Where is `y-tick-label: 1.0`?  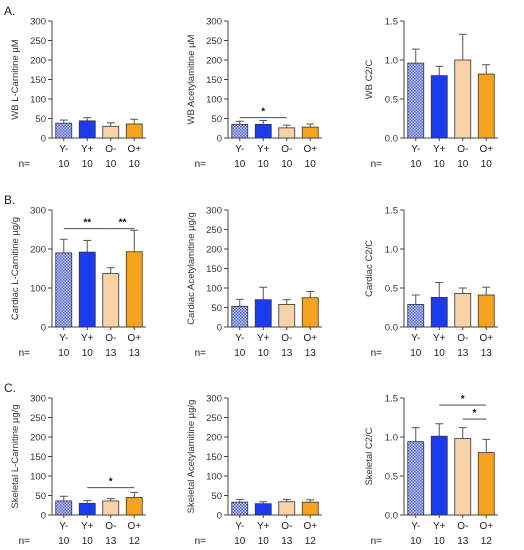 y-tick-label: 1.0 is located at coordinates (391, 438).